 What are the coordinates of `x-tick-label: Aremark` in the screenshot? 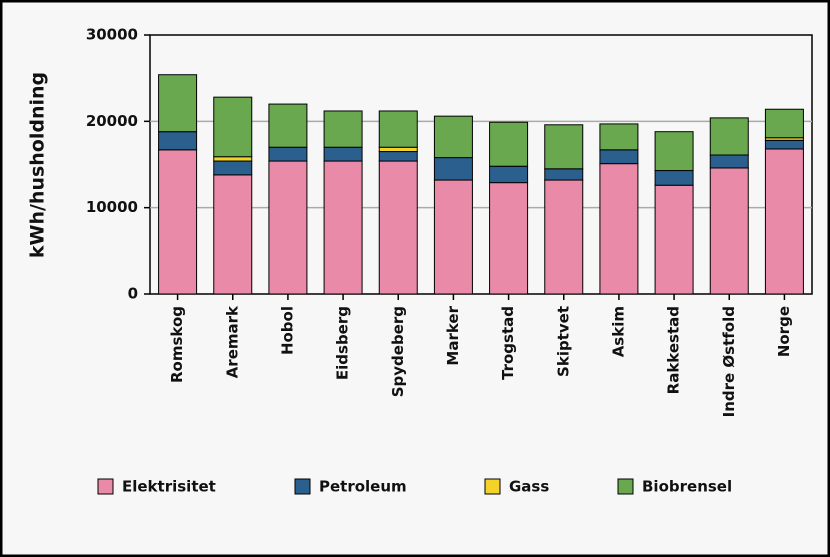 It's located at (232, 341).